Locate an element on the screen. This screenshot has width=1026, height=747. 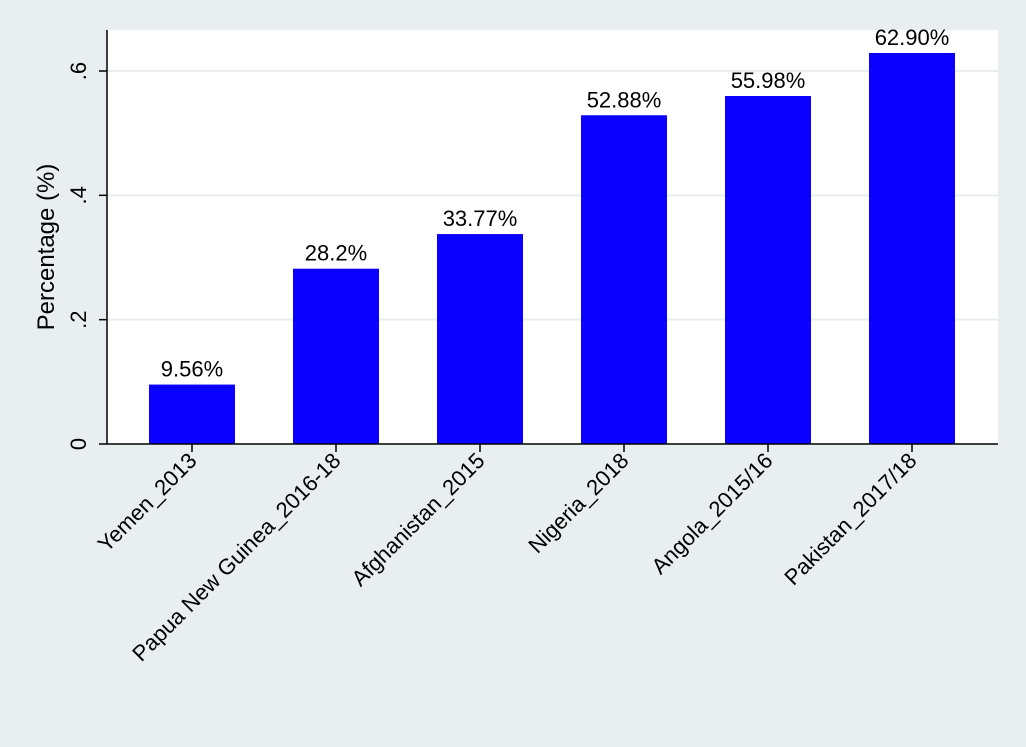
data-label: 28.2% is located at coordinates (336, 253).